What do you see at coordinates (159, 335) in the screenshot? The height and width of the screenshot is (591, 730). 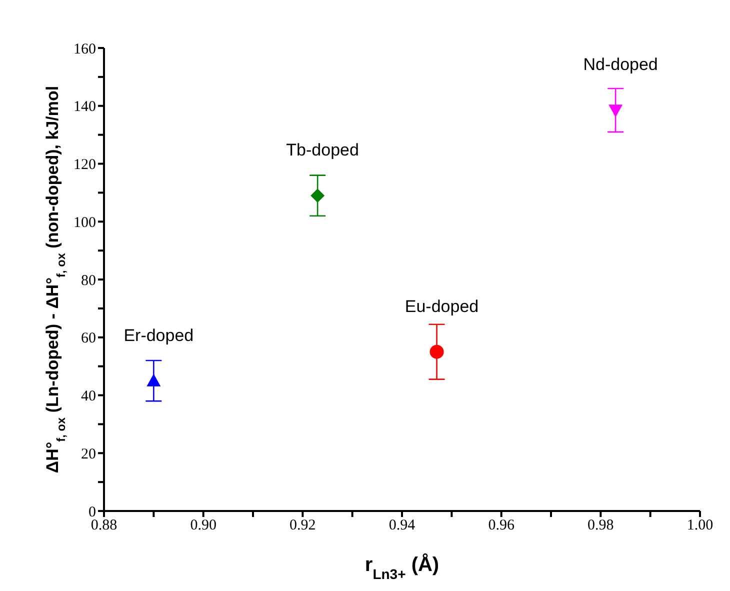 I see `text: Er-doped` at bounding box center [159, 335].